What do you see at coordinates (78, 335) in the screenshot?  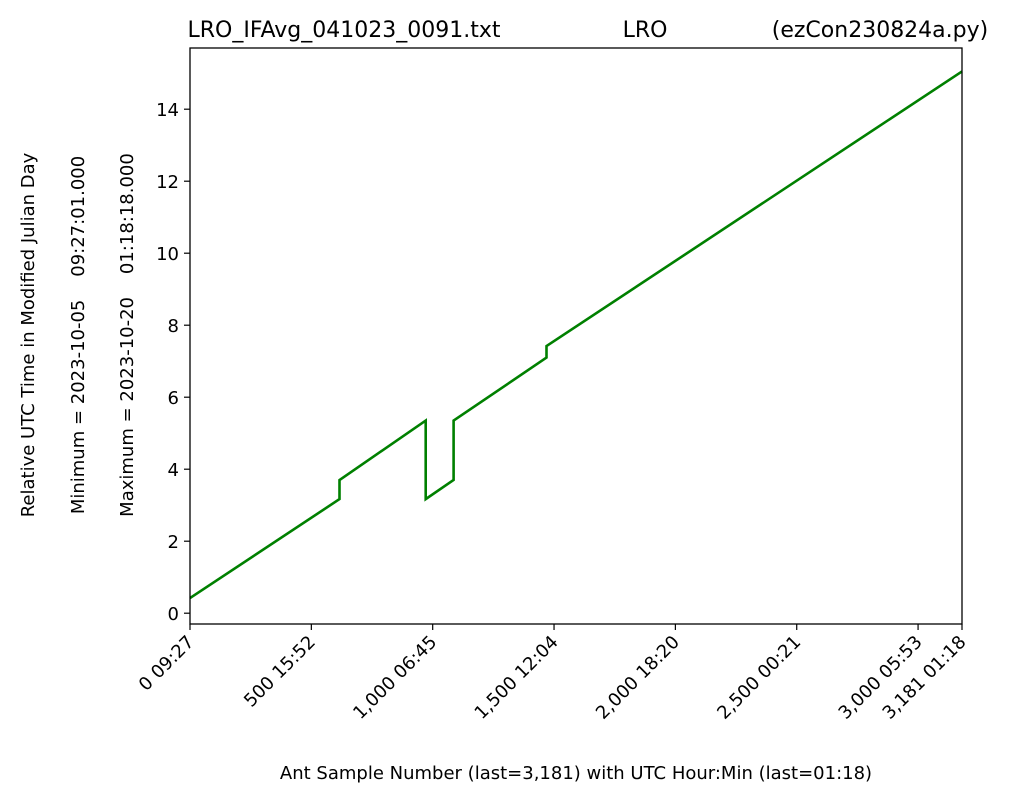 I see `y-axis-minimum-label: Minimum = 2023-10-05 09:27:01.000` at bounding box center [78, 335].